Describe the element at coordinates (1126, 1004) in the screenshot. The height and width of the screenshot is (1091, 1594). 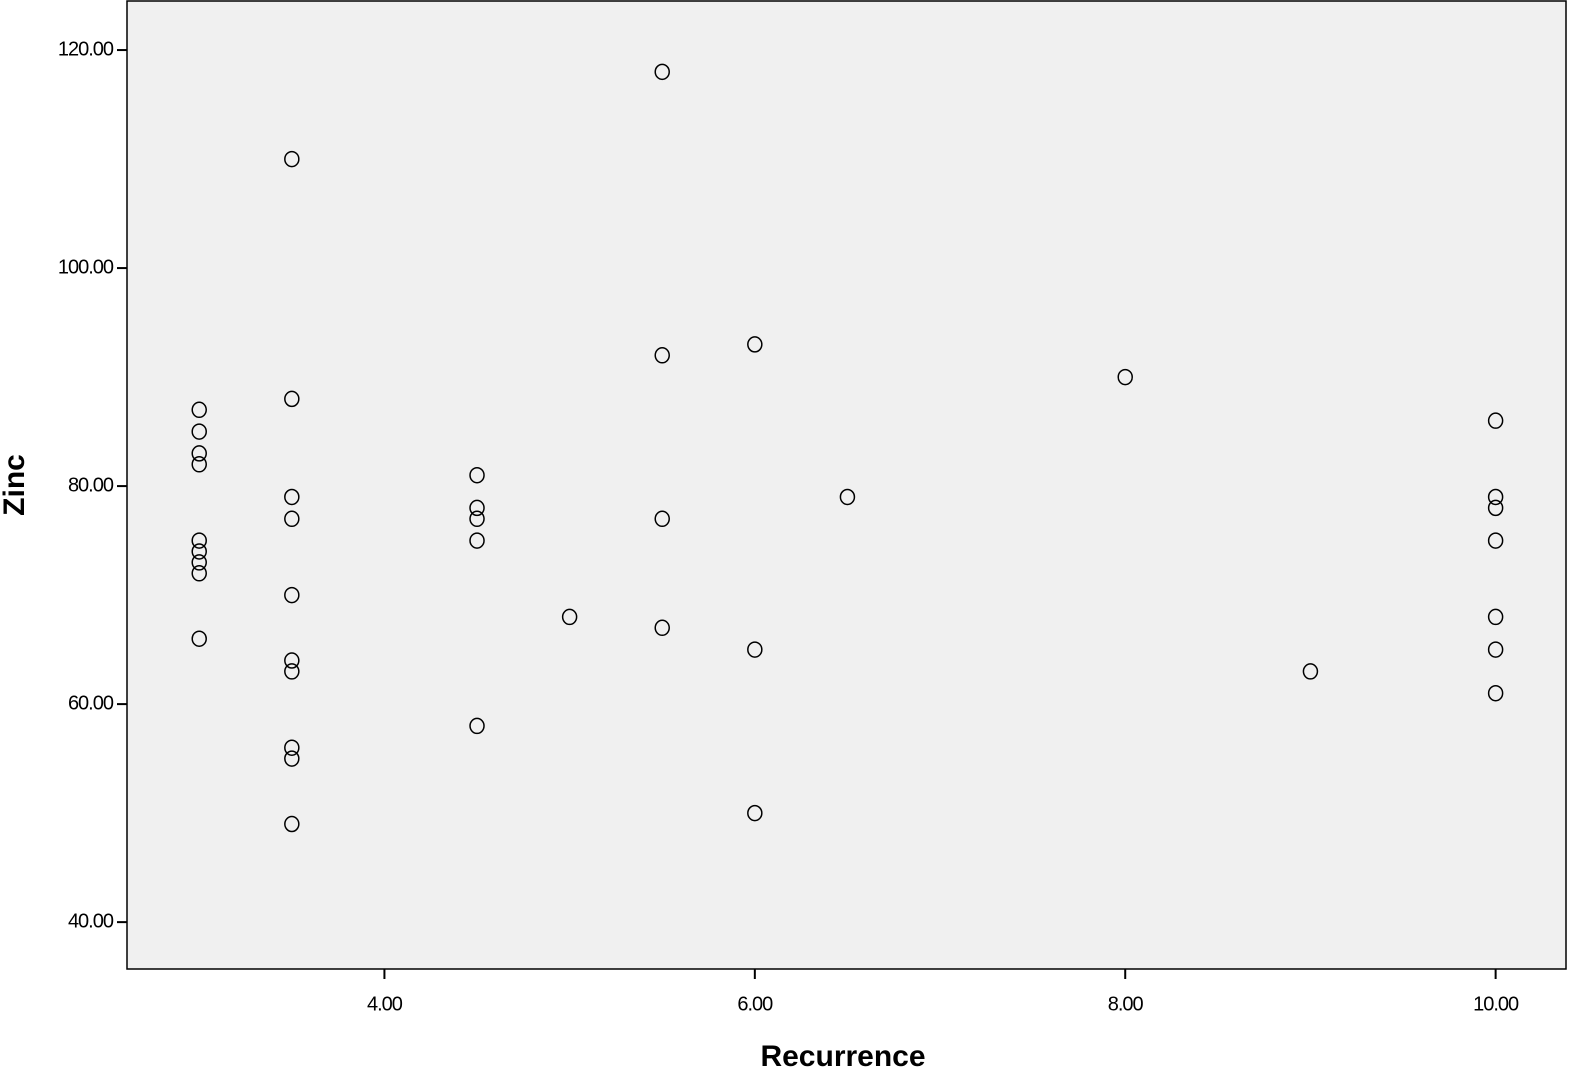
I see `x-tick-label: 8.00` at that location.